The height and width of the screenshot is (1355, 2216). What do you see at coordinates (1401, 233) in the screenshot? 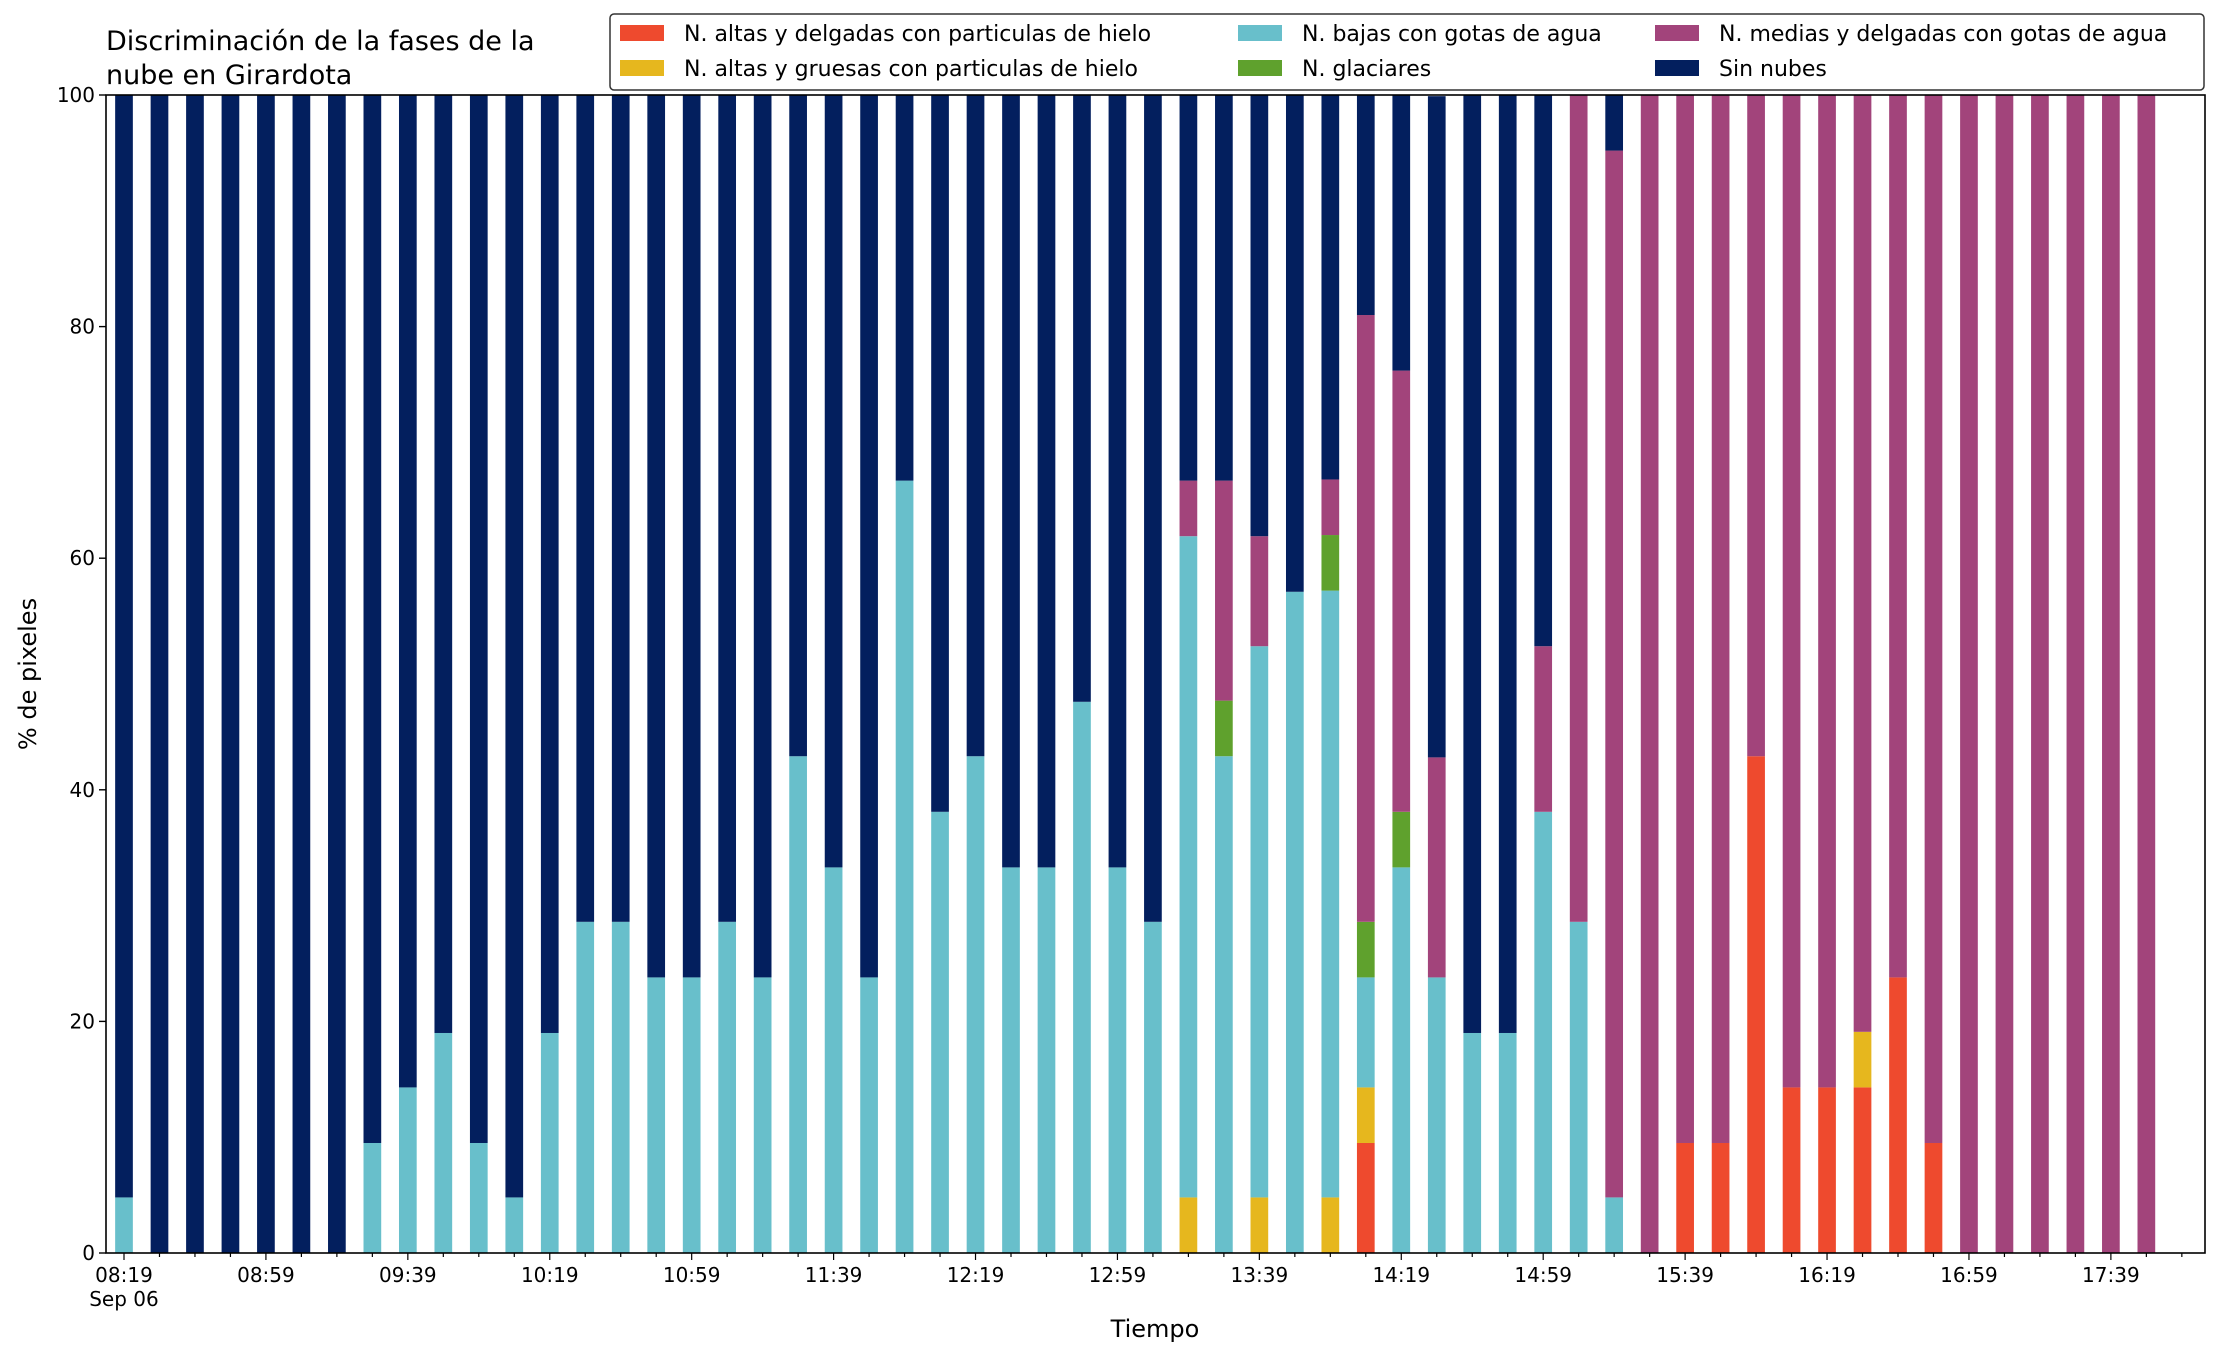
I see `bar-segment-5-14:19` at bounding box center [1401, 233].